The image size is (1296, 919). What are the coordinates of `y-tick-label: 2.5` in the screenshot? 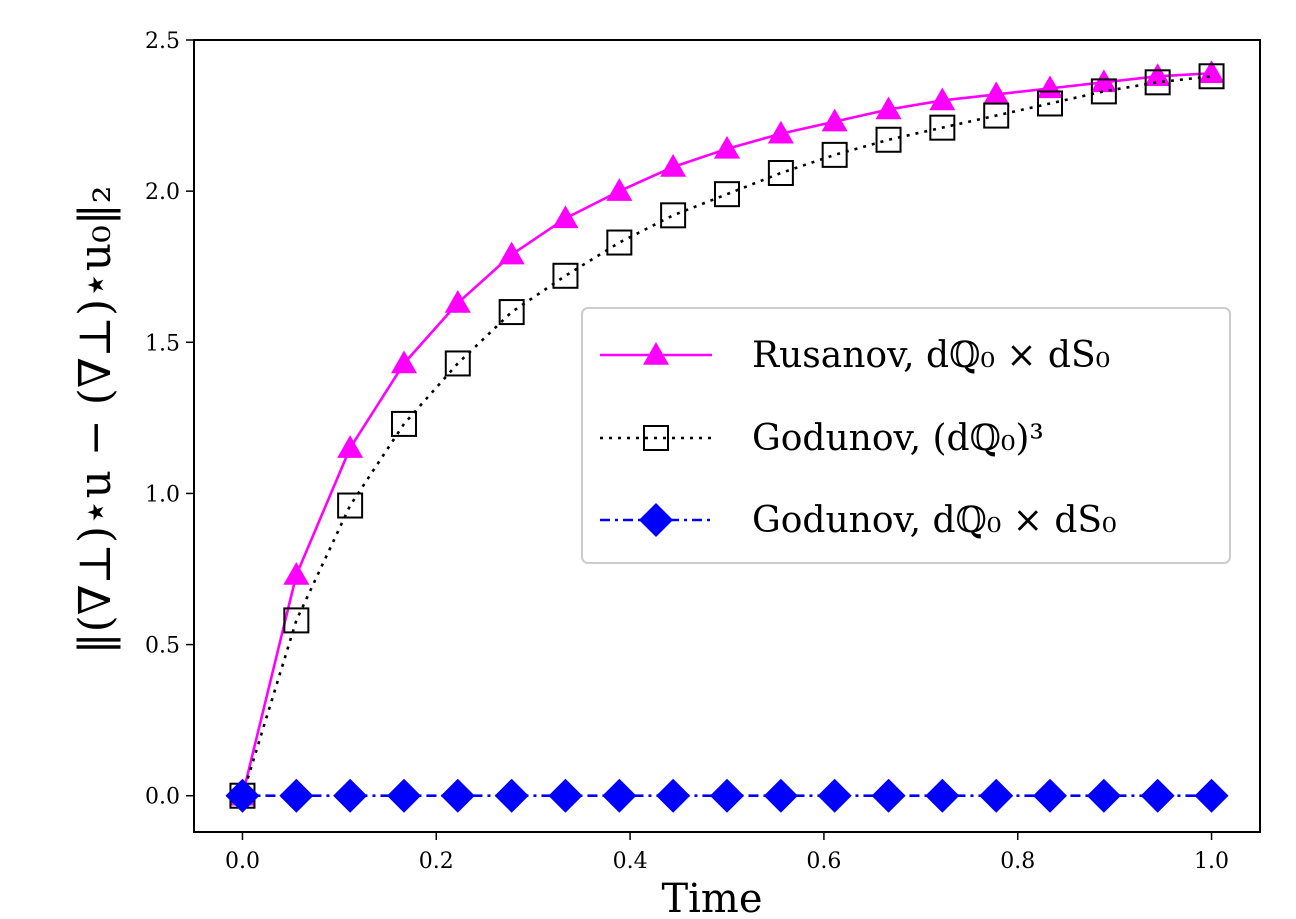 It's located at (162, 41).